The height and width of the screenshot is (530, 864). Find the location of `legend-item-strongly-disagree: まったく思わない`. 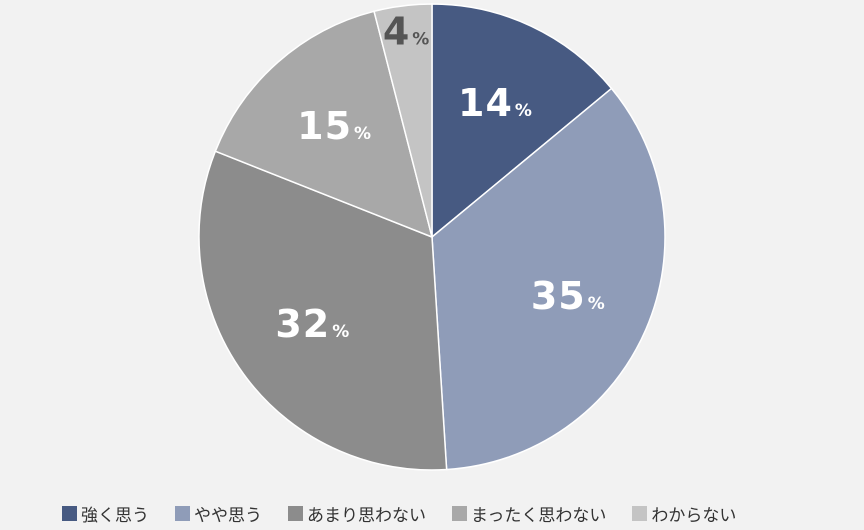

legend-item-strongly-disagree: まったく思わない is located at coordinates (529, 513).